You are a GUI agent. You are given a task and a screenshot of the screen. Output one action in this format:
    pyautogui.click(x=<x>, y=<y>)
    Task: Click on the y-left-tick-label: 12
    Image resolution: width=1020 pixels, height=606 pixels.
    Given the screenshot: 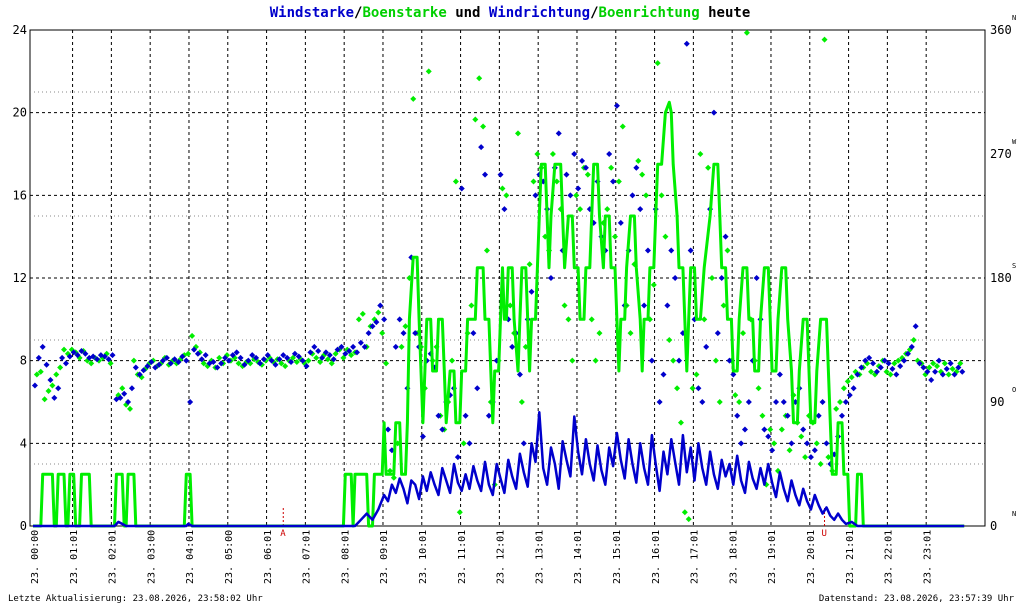 What is the action you would take?
    pyautogui.click(x=20, y=278)
    